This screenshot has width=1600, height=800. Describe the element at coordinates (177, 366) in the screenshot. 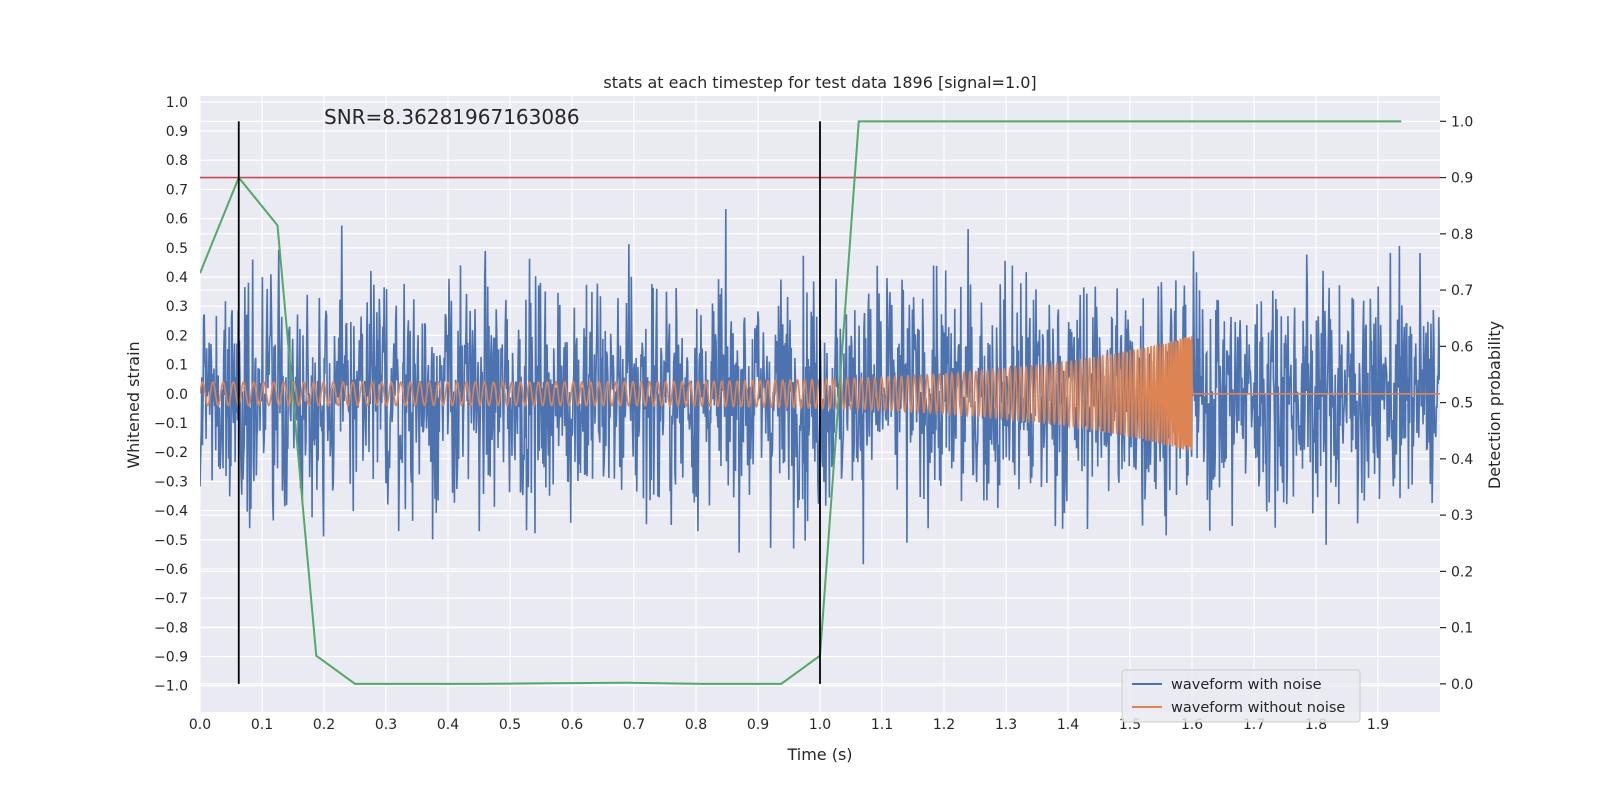

I see `y-tick-label: 0.1` at that location.